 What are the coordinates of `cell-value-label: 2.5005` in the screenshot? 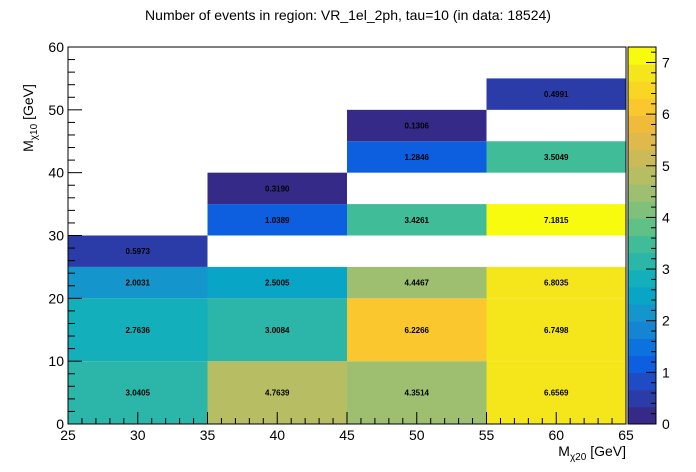 It's located at (277, 283).